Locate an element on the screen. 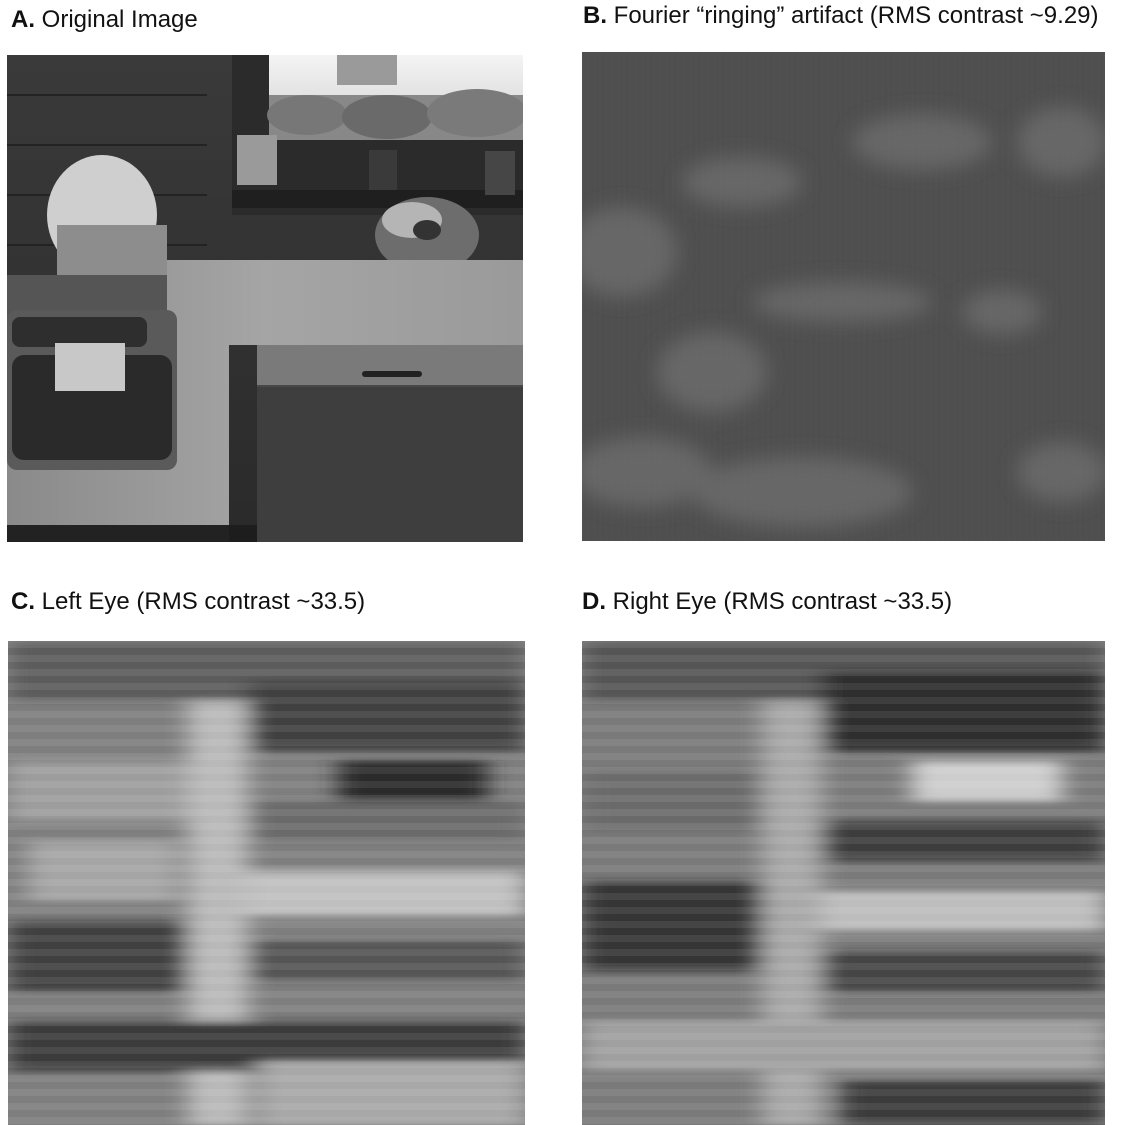  panel-b-letter: B. is located at coordinates (595, 15).